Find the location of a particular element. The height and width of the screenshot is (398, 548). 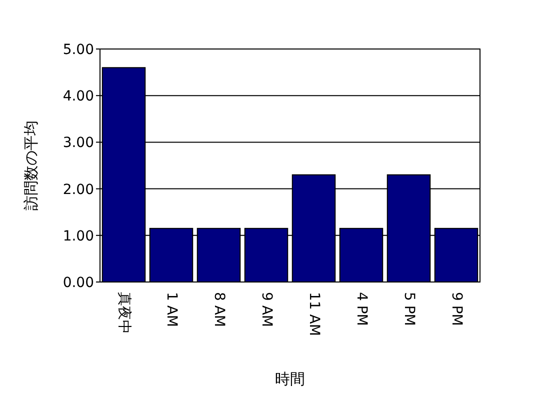

y-axis-title: 訪問数の平均 is located at coordinates (31, 165).